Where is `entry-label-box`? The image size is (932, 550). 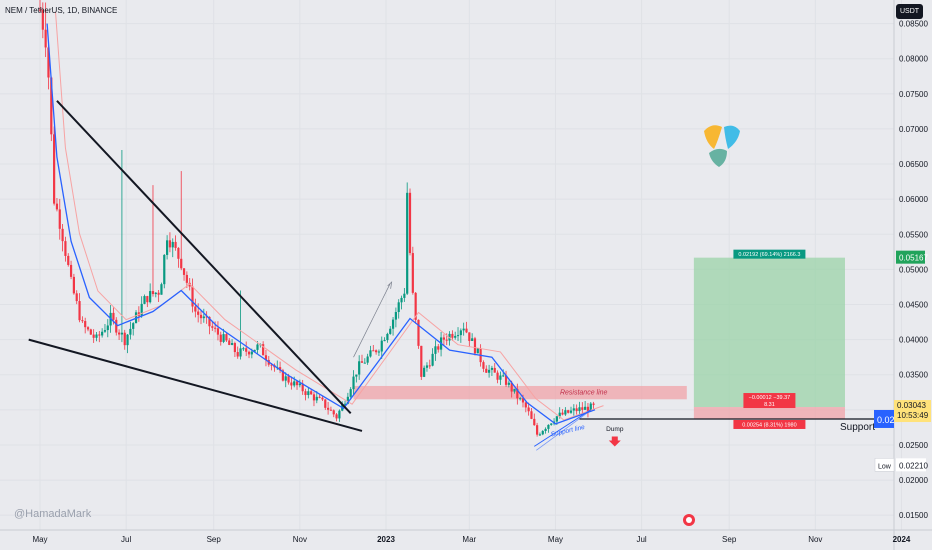
entry-label-box is located at coordinates (769, 401).